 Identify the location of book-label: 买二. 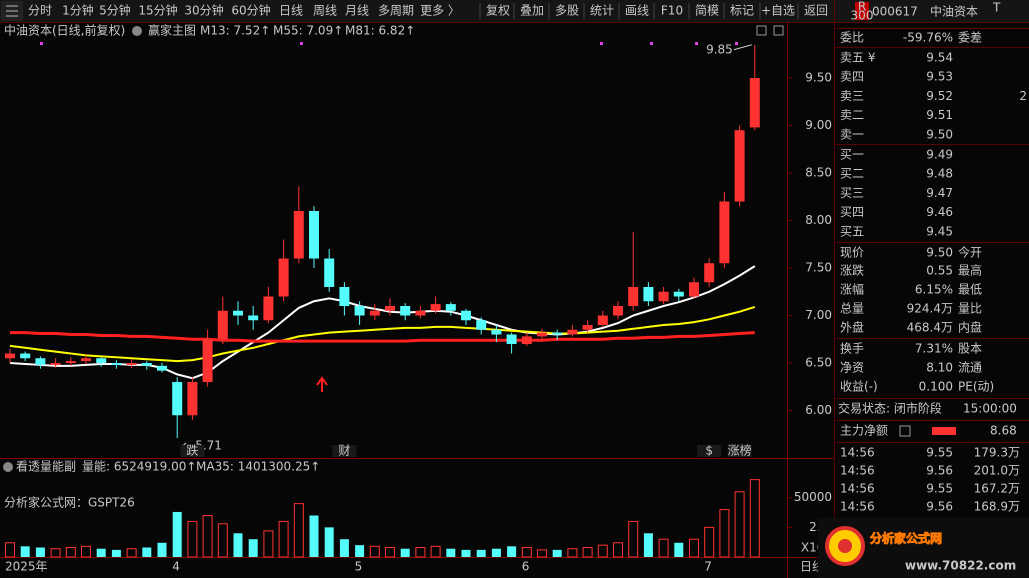
(852, 174).